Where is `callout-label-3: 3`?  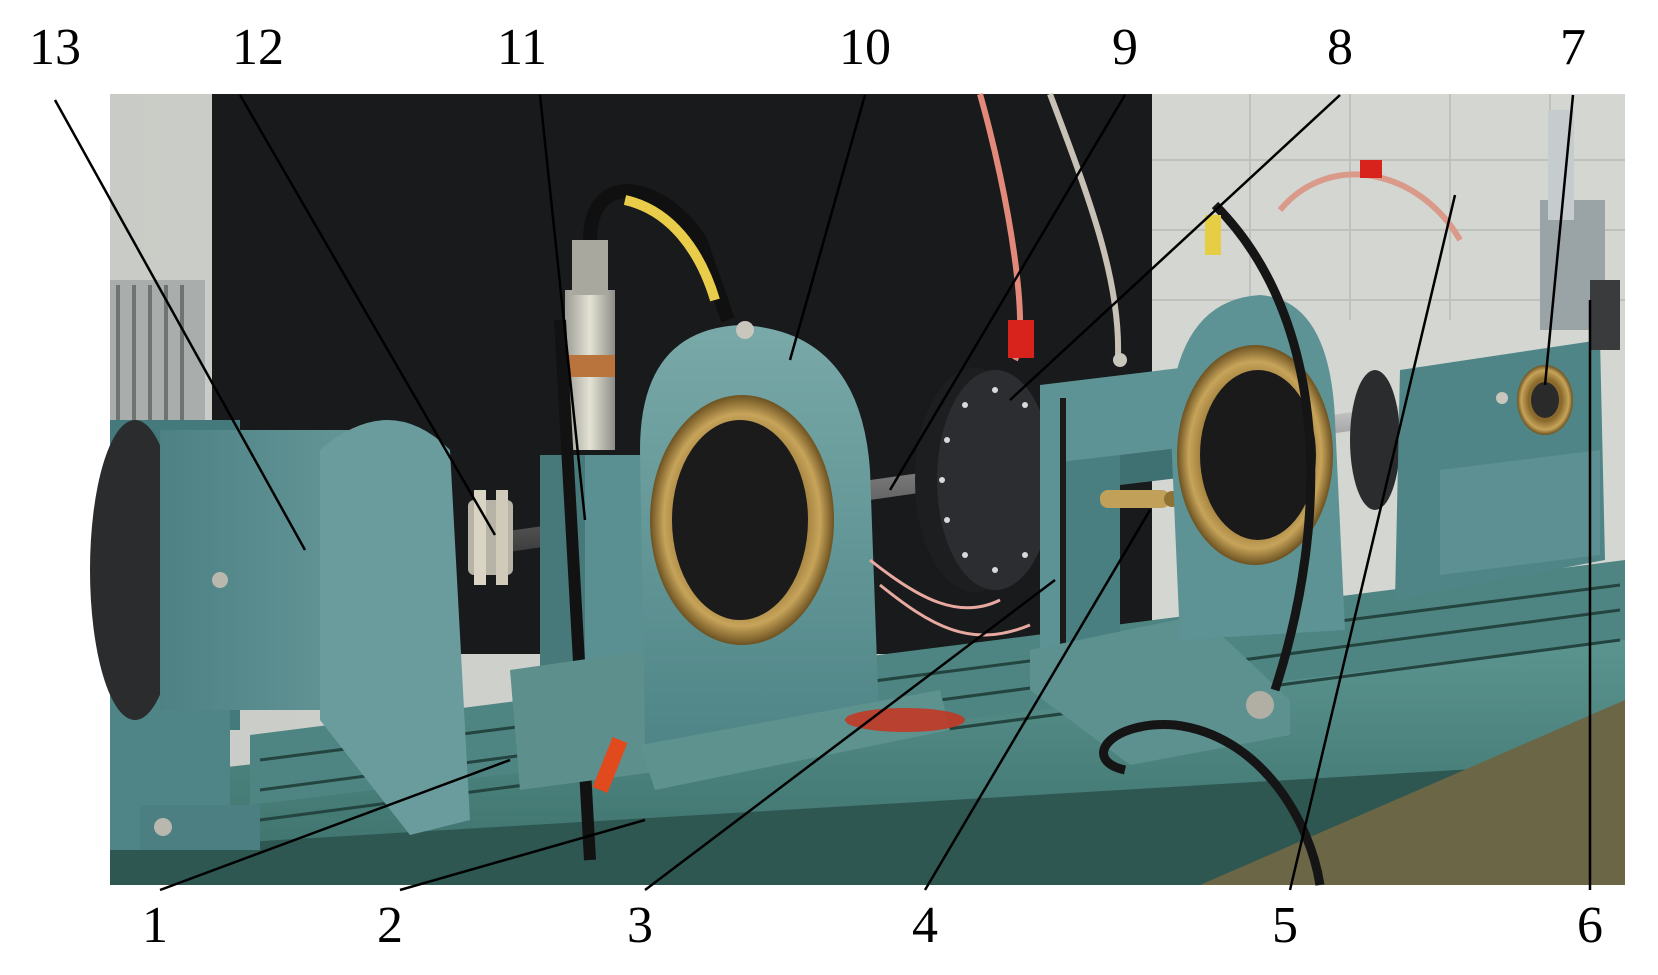 callout-label-3: 3 is located at coordinates (640, 925).